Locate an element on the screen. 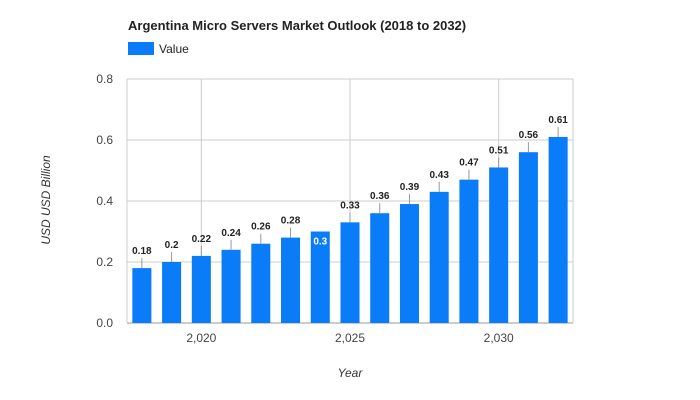 This screenshot has width=700, height=400. bar-value-label: 0.28 is located at coordinates (291, 221).